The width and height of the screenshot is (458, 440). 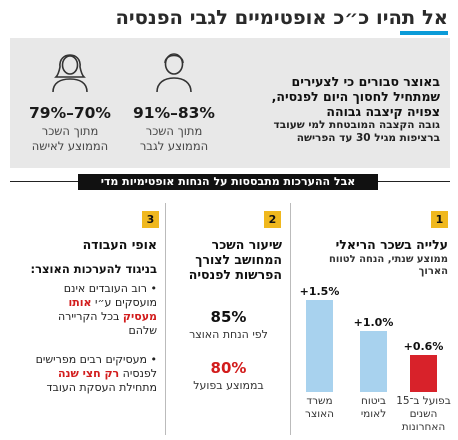 What do you see at coordinates (365, 81) in the screenshot?
I see `intro-lead-1: באוצר סבורים כי לצעירים` at bounding box center [365, 81].